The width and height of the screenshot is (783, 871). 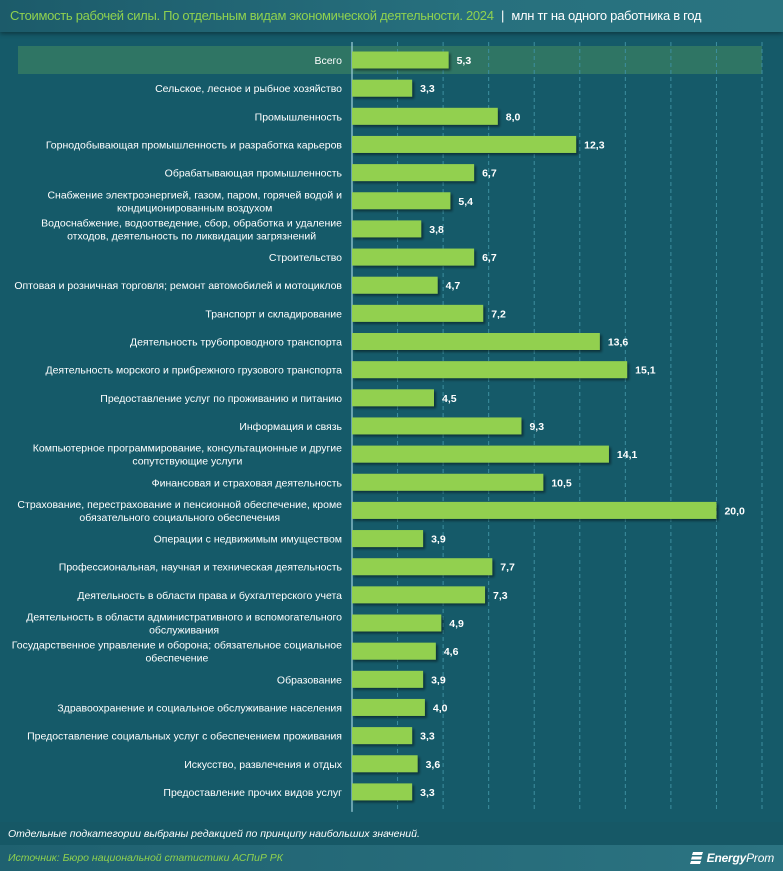 I want to click on category-label: Предоставление прочих видов услуг, so click(x=252, y=793).